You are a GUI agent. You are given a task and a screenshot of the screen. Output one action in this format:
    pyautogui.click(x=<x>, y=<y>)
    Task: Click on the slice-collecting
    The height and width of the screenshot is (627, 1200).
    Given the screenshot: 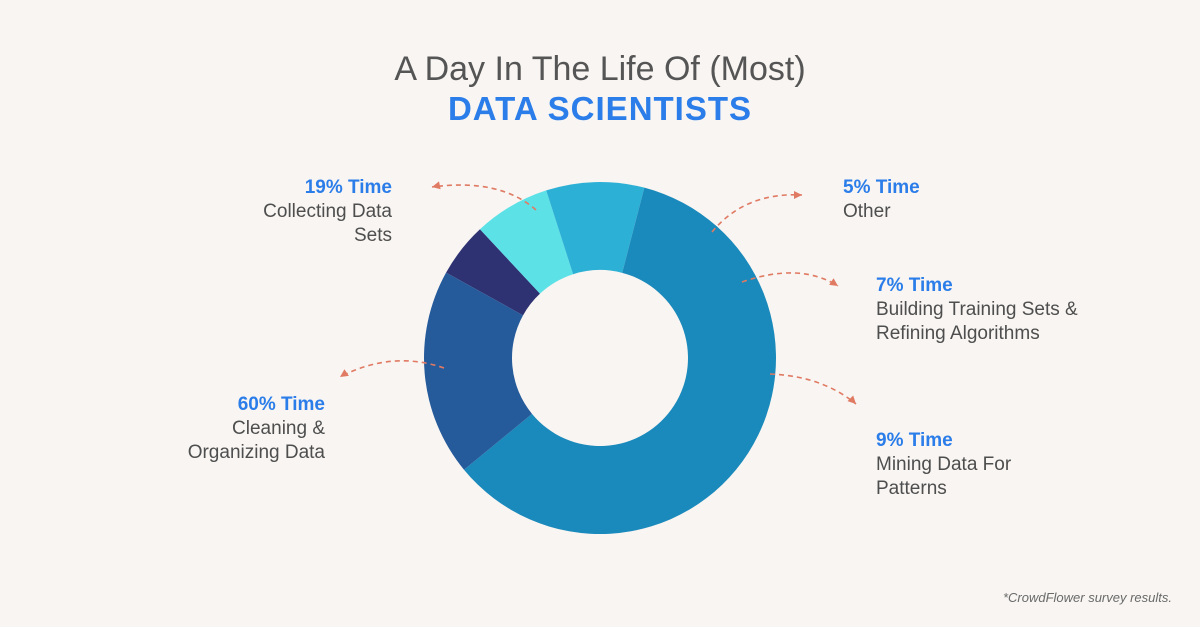 What is the action you would take?
    pyautogui.click(x=478, y=371)
    